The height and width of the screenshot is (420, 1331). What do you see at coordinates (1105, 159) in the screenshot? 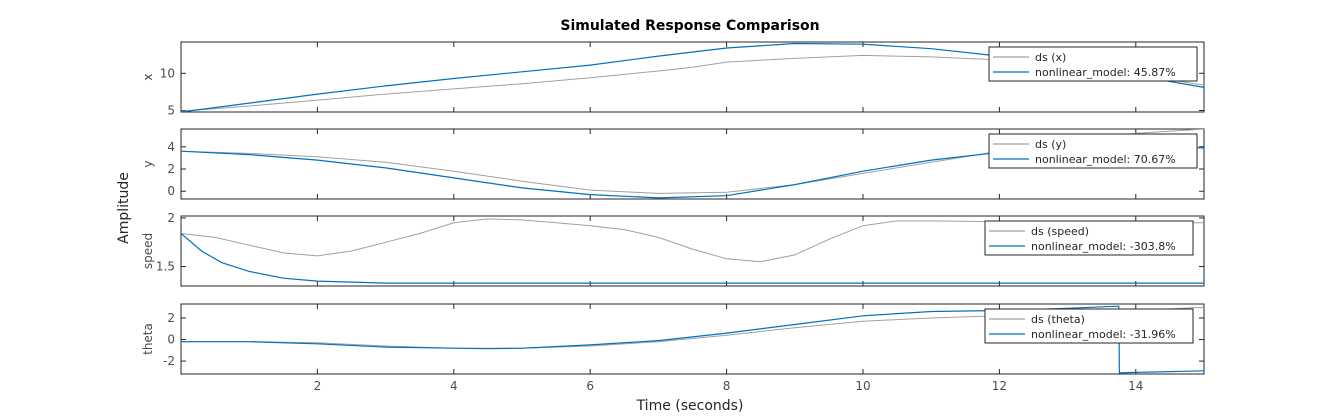
I see `legend-entry: nonlinear_model: 70.67%` at bounding box center [1105, 159].